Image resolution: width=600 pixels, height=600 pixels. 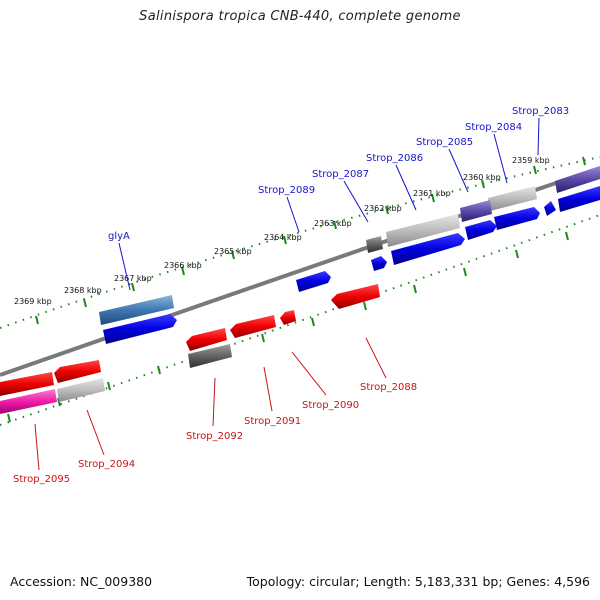 What do you see at coordinates (119, 236) in the screenshot?
I see `gene-label: glyA` at bounding box center [119, 236].